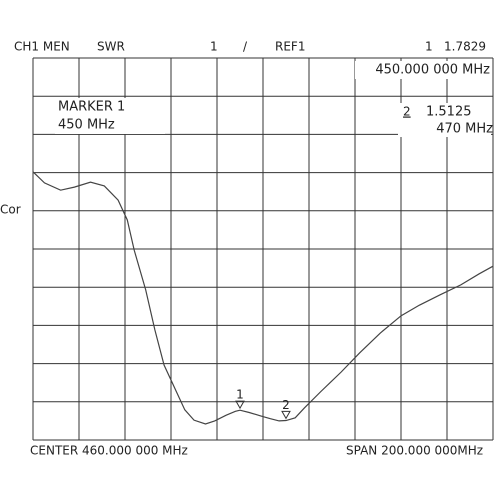  I want to click on reference: REF1, so click(290, 47).